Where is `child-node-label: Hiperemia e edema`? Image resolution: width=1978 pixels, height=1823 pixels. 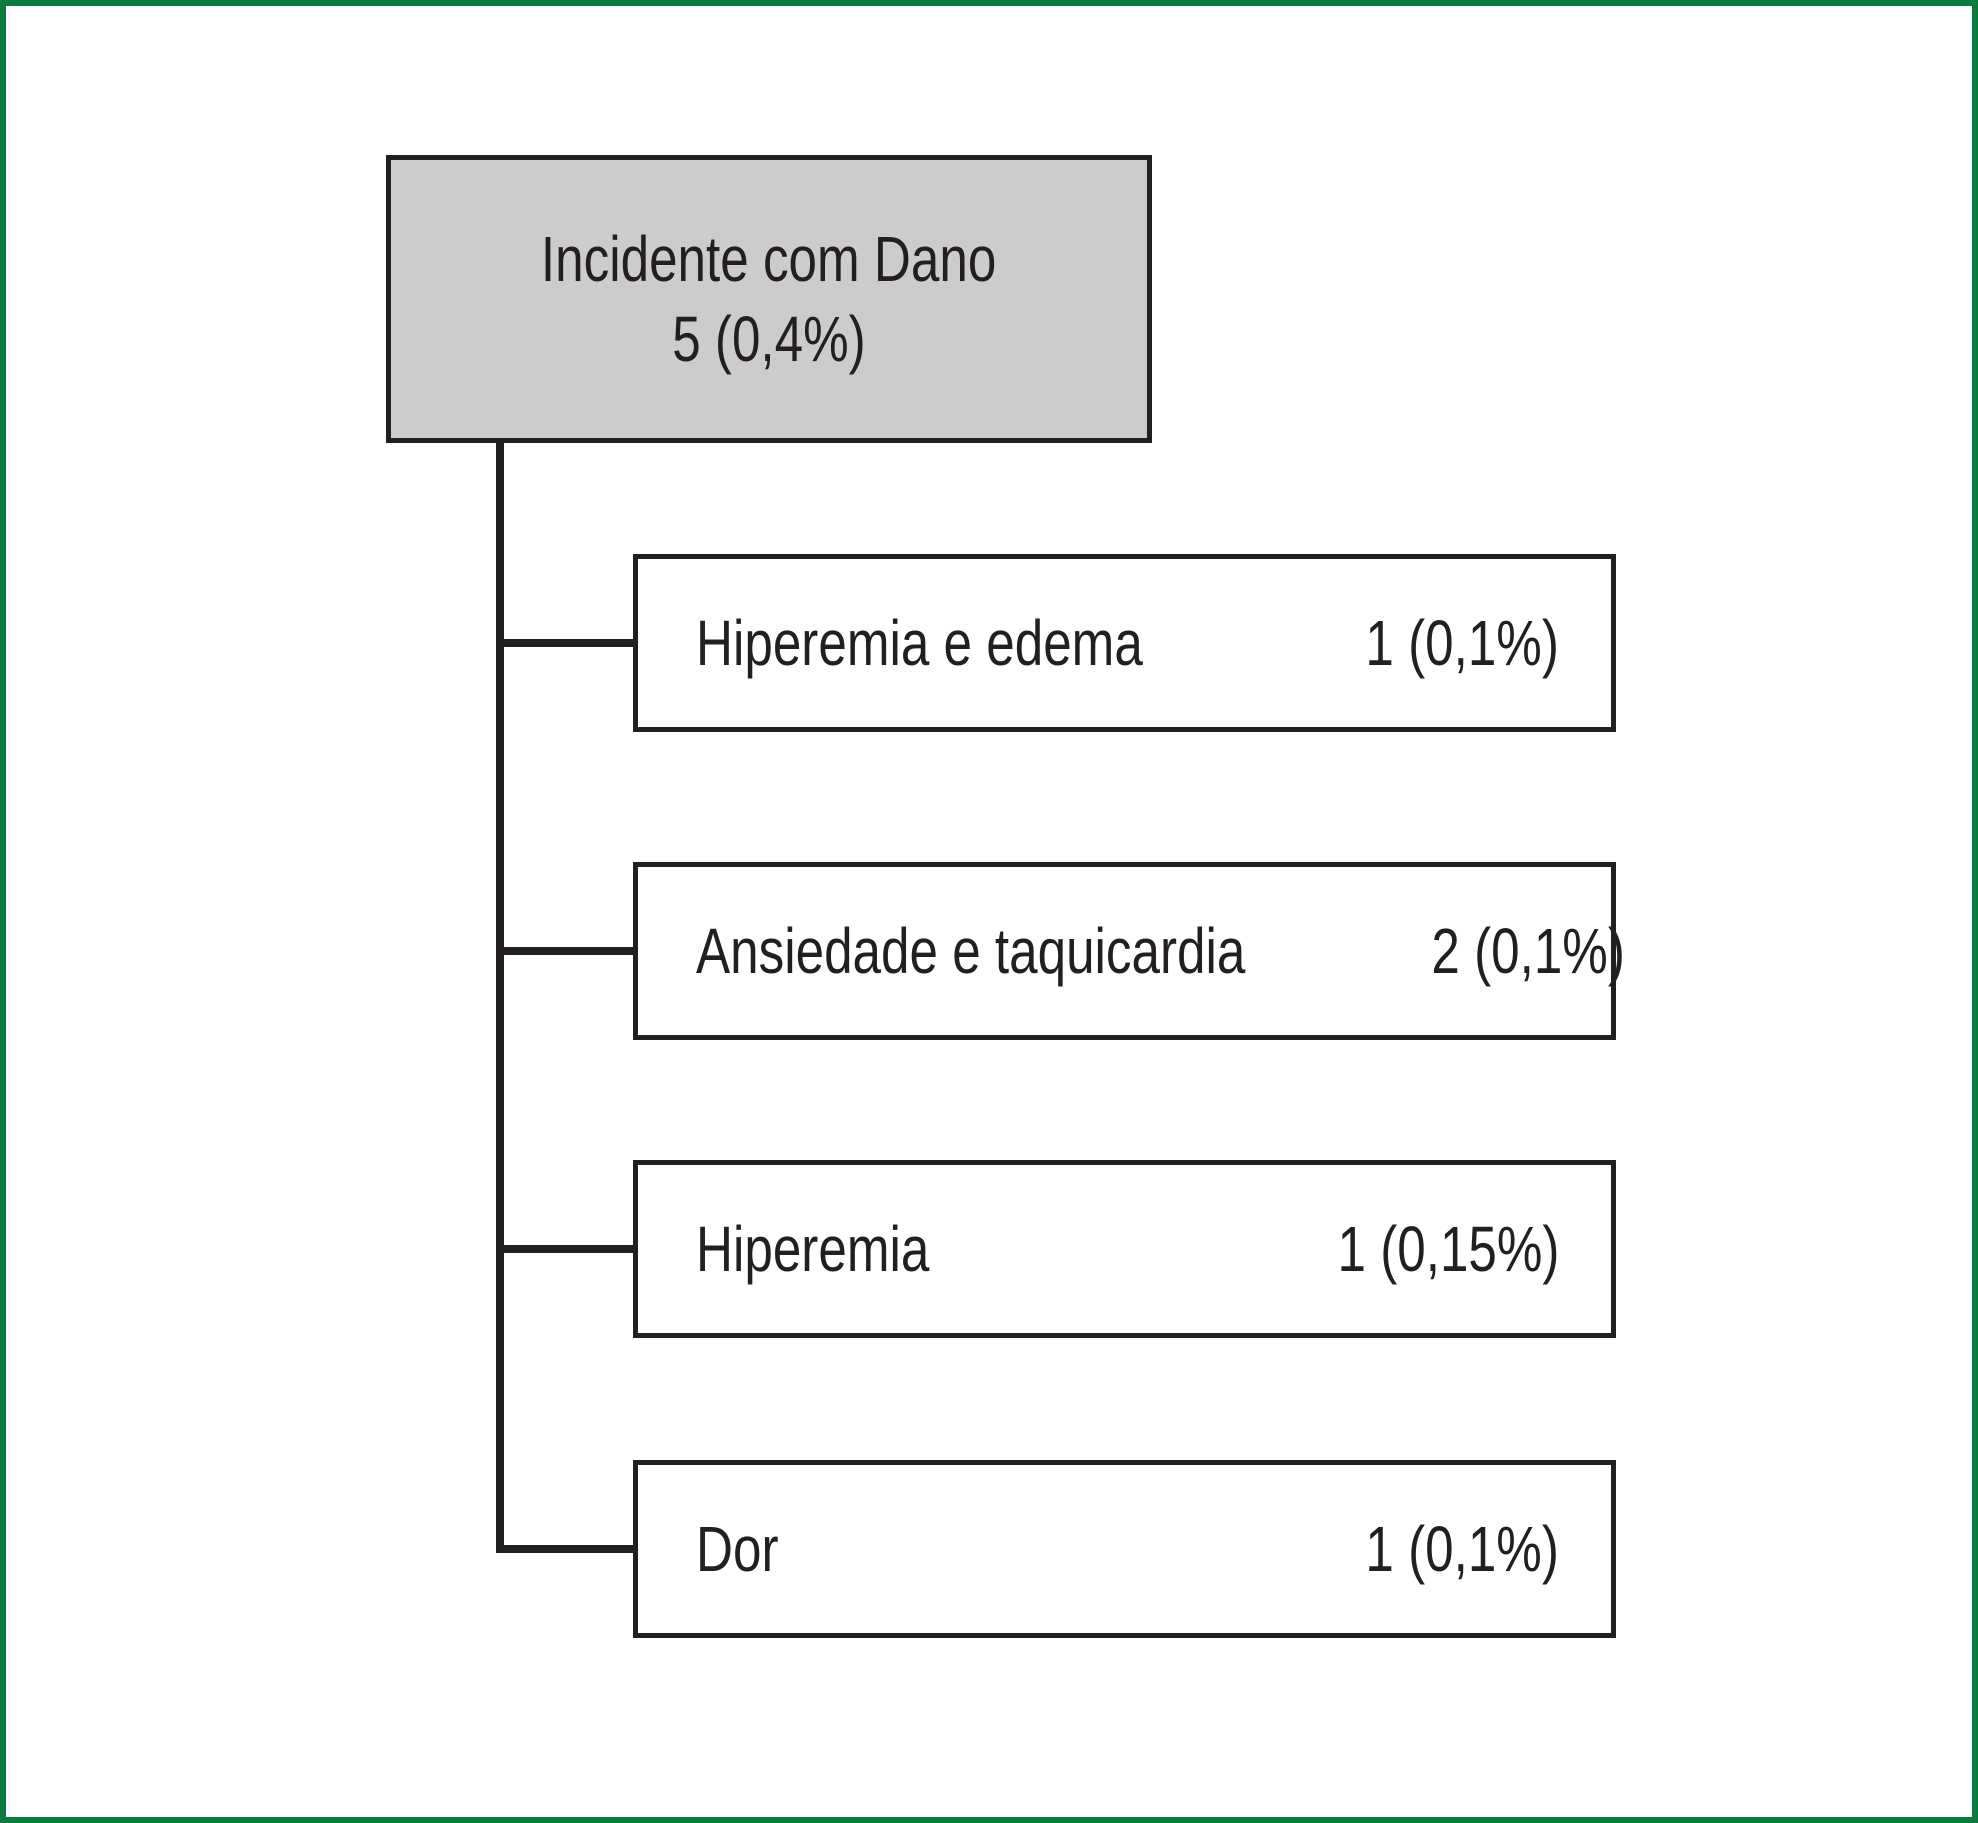
child-node-label: Hiperemia e edema is located at coordinates (919, 643).